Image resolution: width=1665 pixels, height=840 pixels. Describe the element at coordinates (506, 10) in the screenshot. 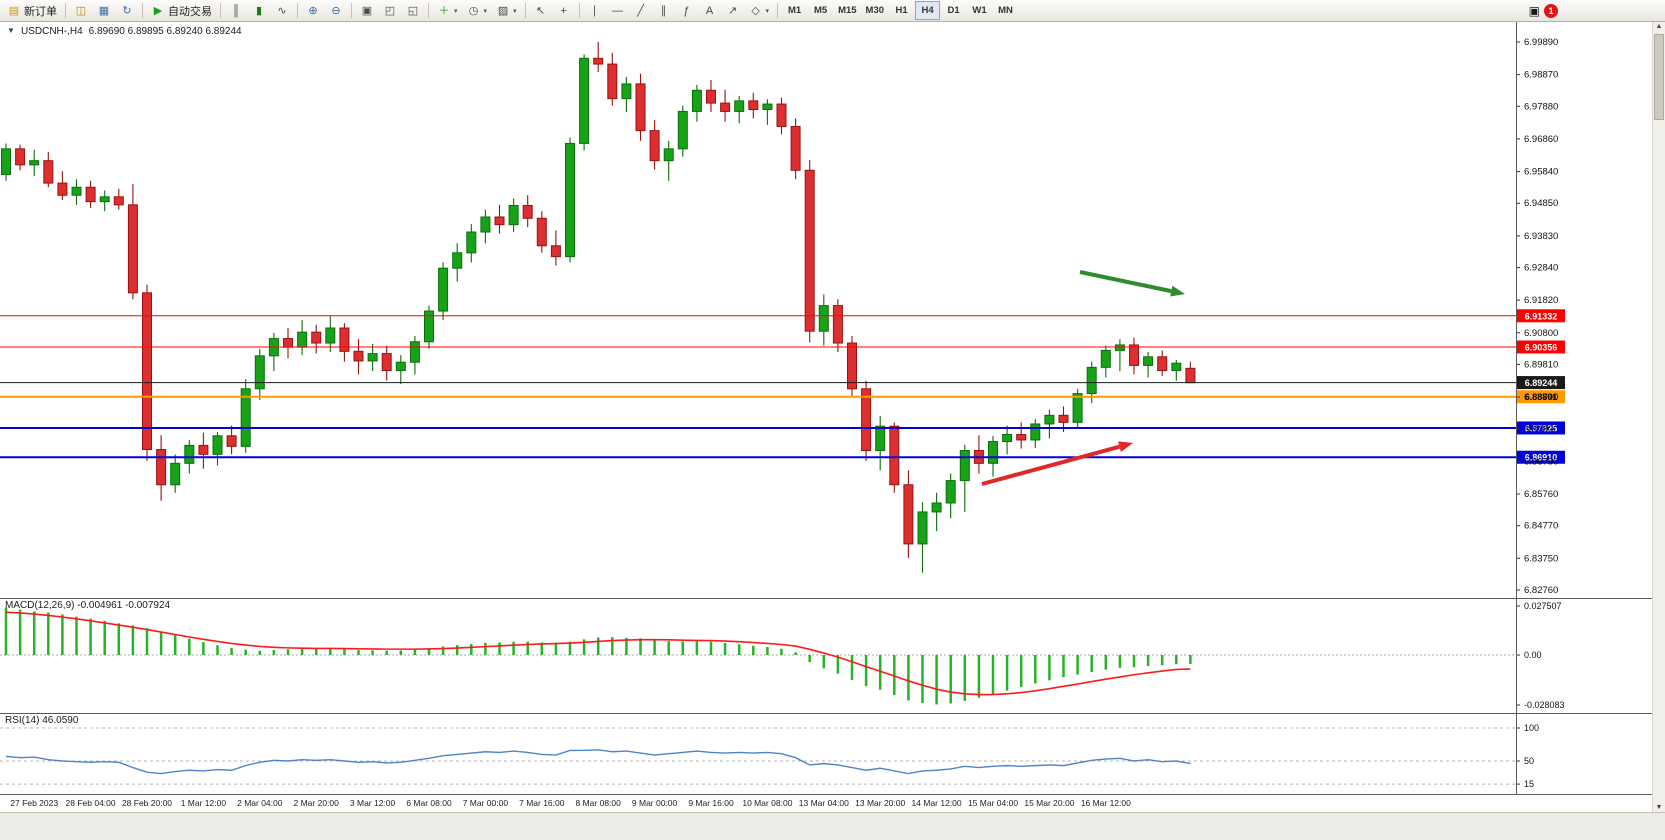

I see `templates-button: ▨ ▾` at that location.